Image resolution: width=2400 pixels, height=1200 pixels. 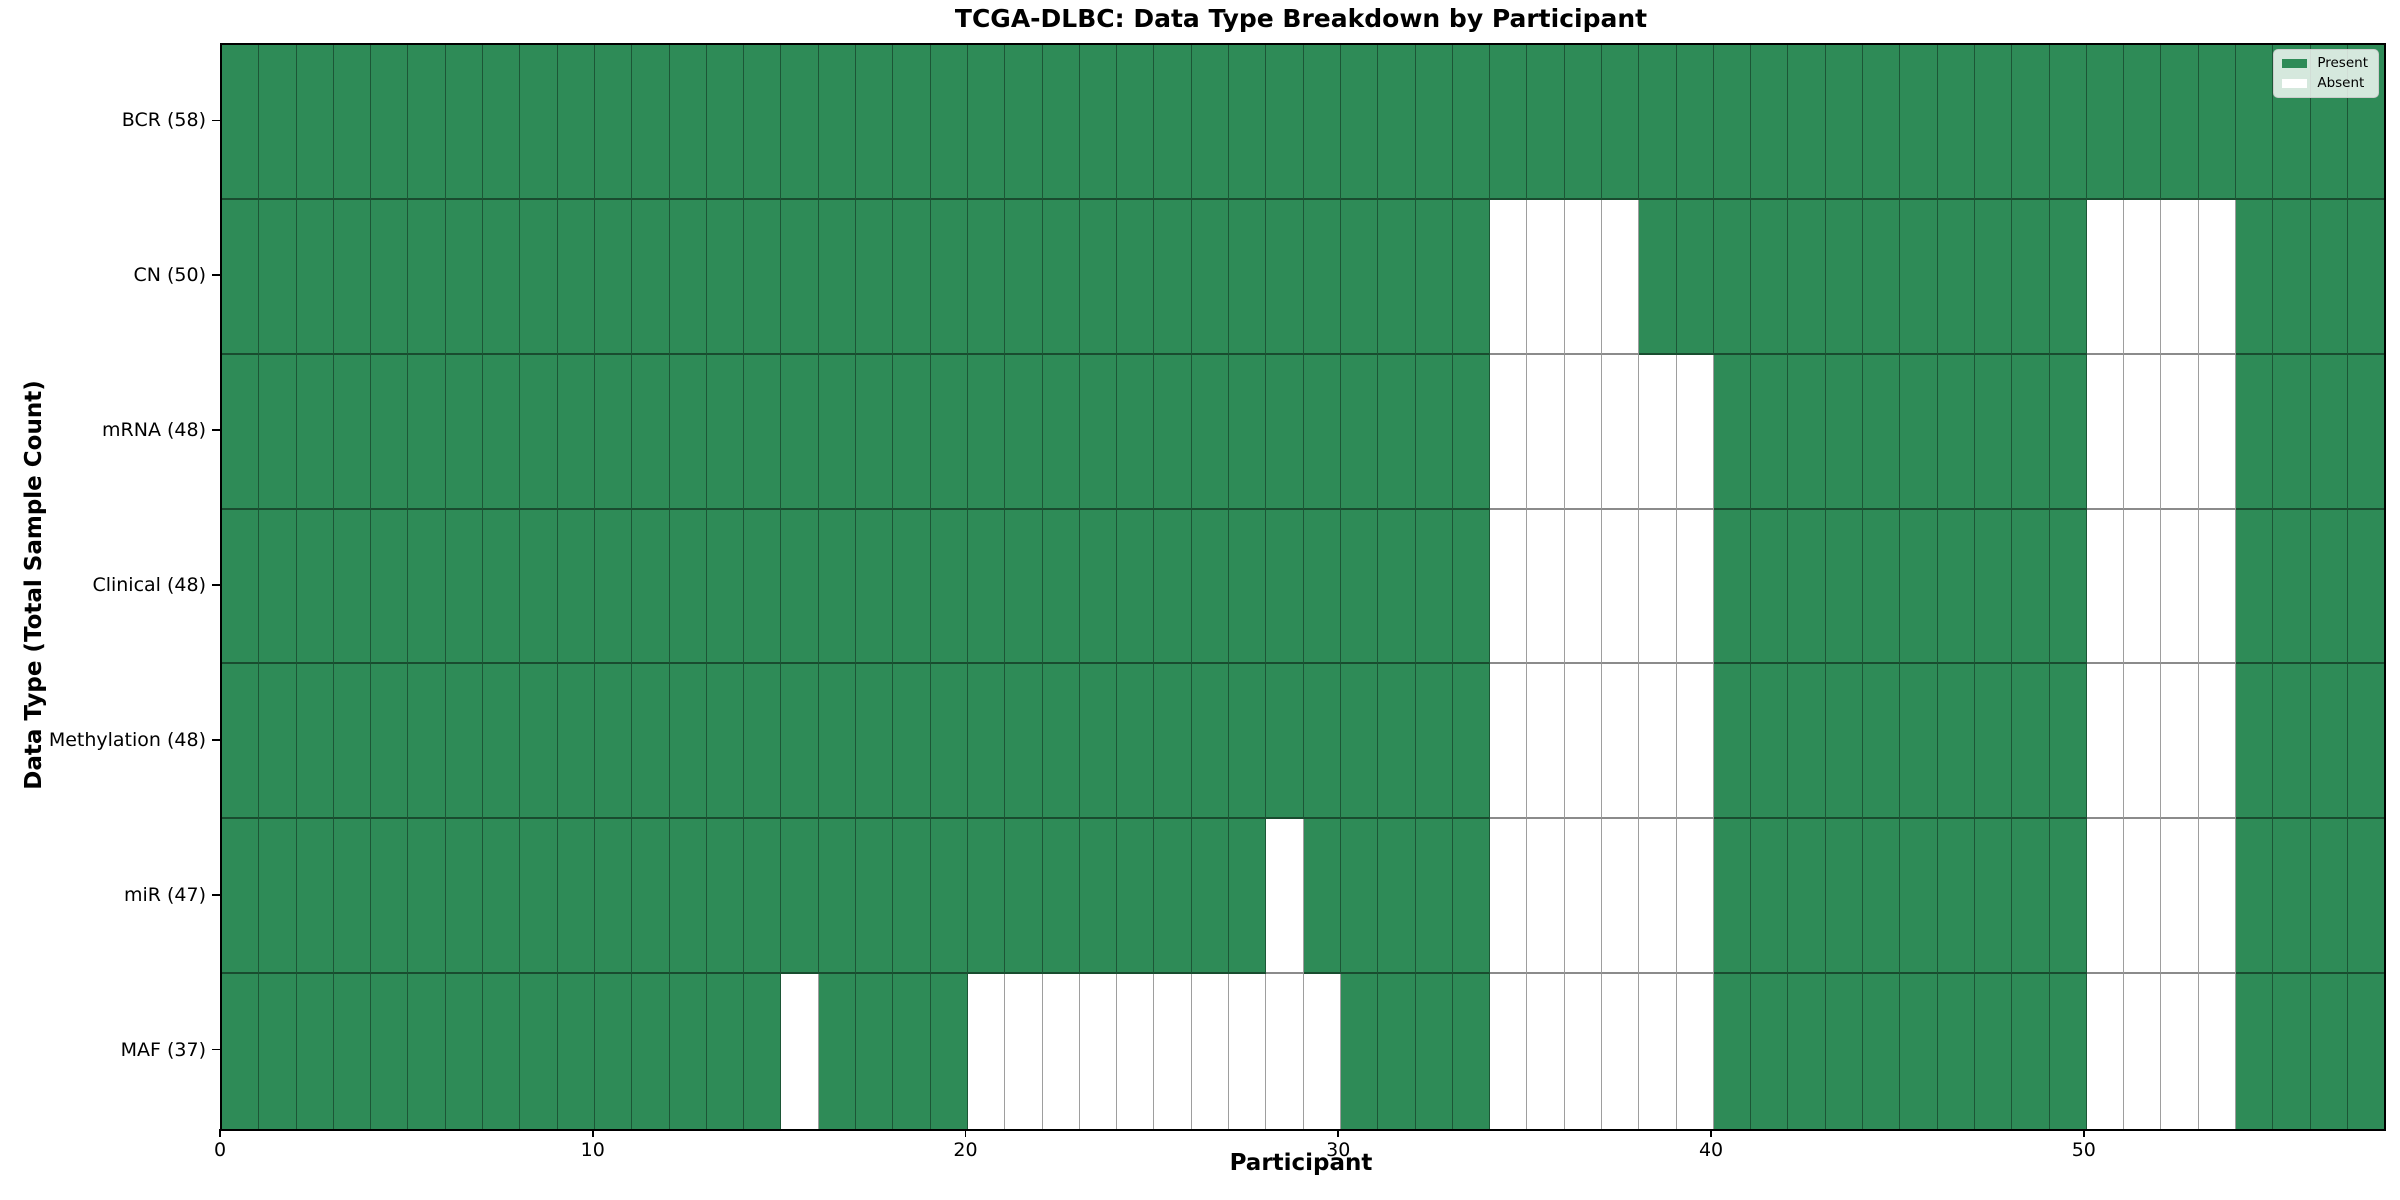 What do you see at coordinates (1303, 897) in the screenshot?
I see `heatmap-row-miR` at bounding box center [1303, 897].